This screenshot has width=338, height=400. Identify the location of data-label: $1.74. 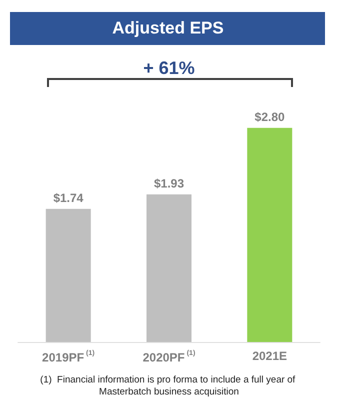
(68, 197).